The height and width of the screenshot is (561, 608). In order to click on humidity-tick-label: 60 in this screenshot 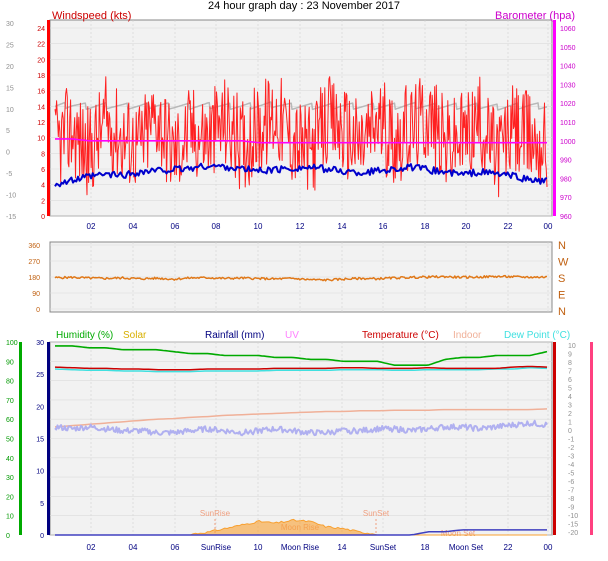, I will do `click(10, 420)`.